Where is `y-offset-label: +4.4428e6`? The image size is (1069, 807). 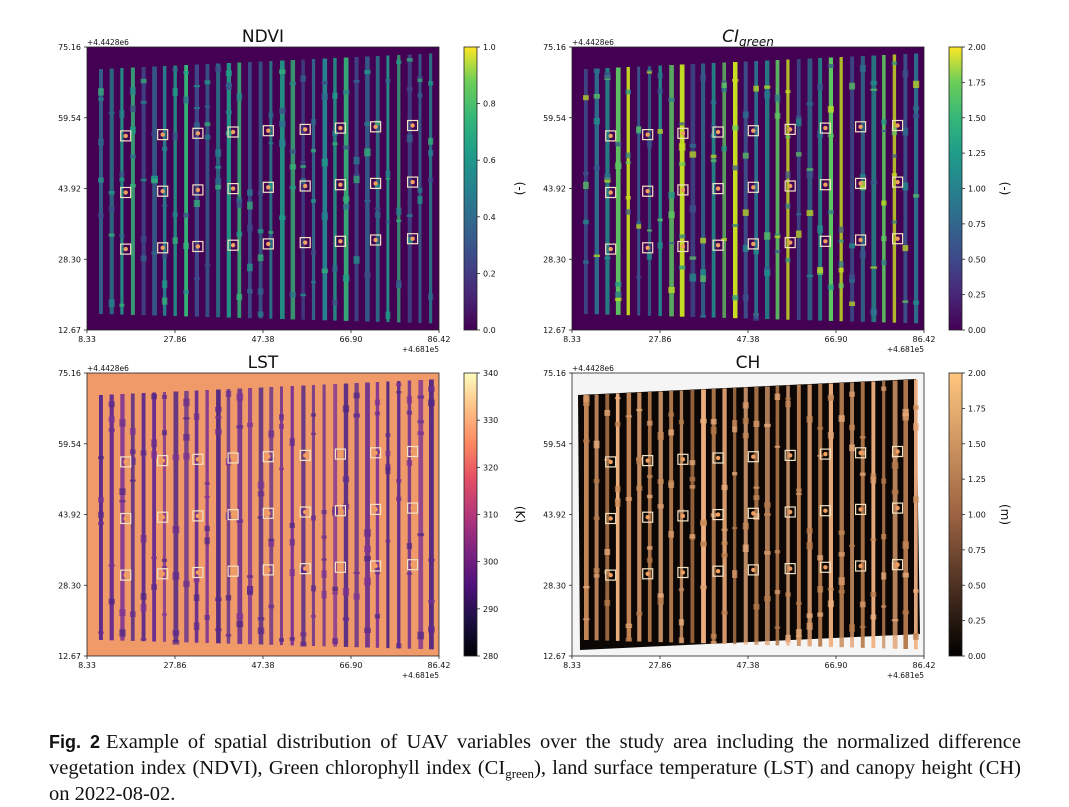 y-offset-label: +4.4428e6 is located at coordinates (593, 368).